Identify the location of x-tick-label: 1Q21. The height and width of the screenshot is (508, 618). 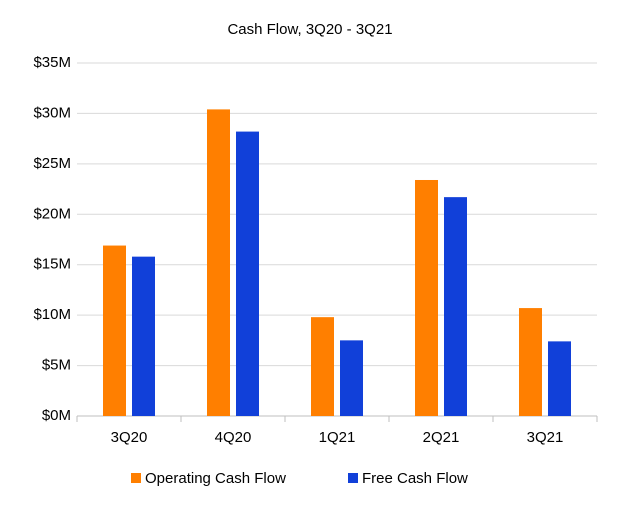
(337, 437).